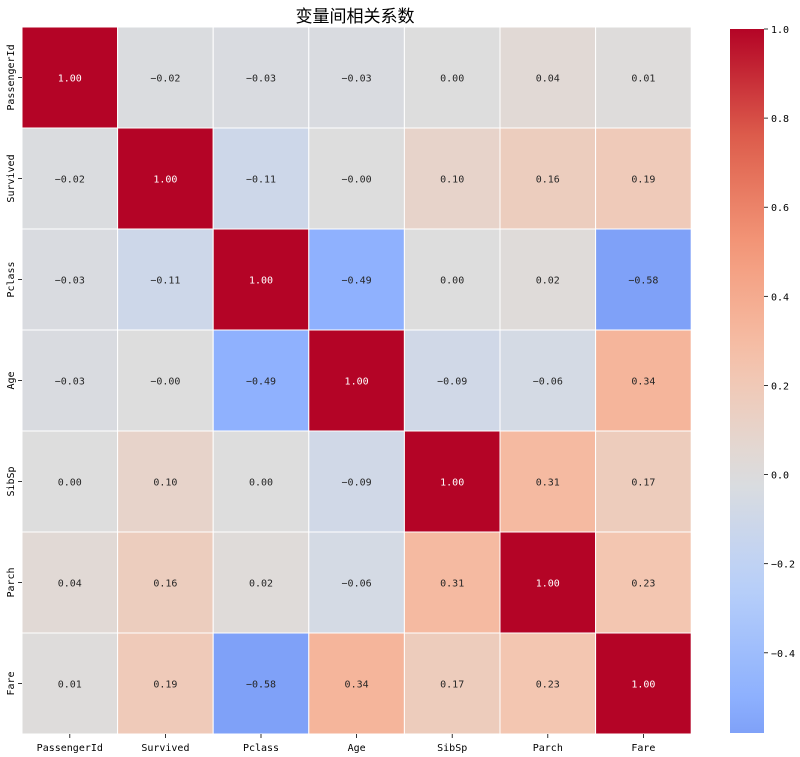 The height and width of the screenshot is (757, 800). I want to click on x-tick-label: Pclass, so click(261, 748).